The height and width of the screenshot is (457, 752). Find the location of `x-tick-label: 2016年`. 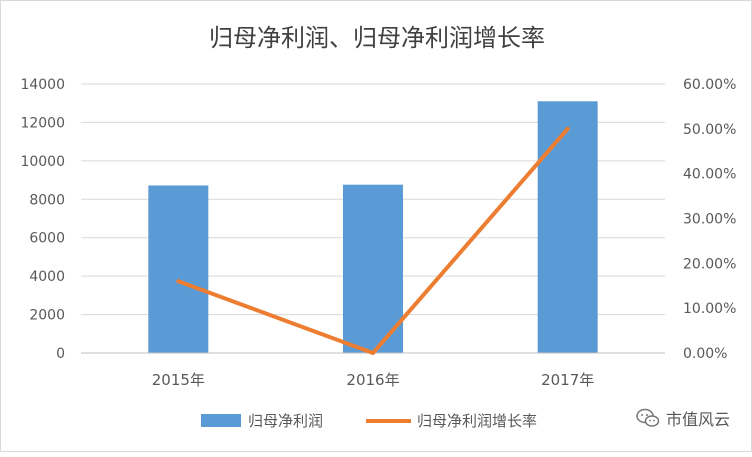

x-tick-label: 2016年 is located at coordinates (372, 380).